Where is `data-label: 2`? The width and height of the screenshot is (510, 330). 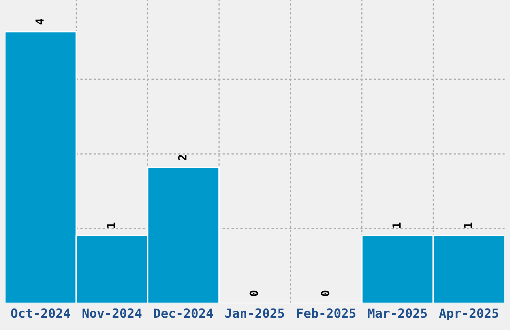 data-label: 2 is located at coordinates (182, 157).